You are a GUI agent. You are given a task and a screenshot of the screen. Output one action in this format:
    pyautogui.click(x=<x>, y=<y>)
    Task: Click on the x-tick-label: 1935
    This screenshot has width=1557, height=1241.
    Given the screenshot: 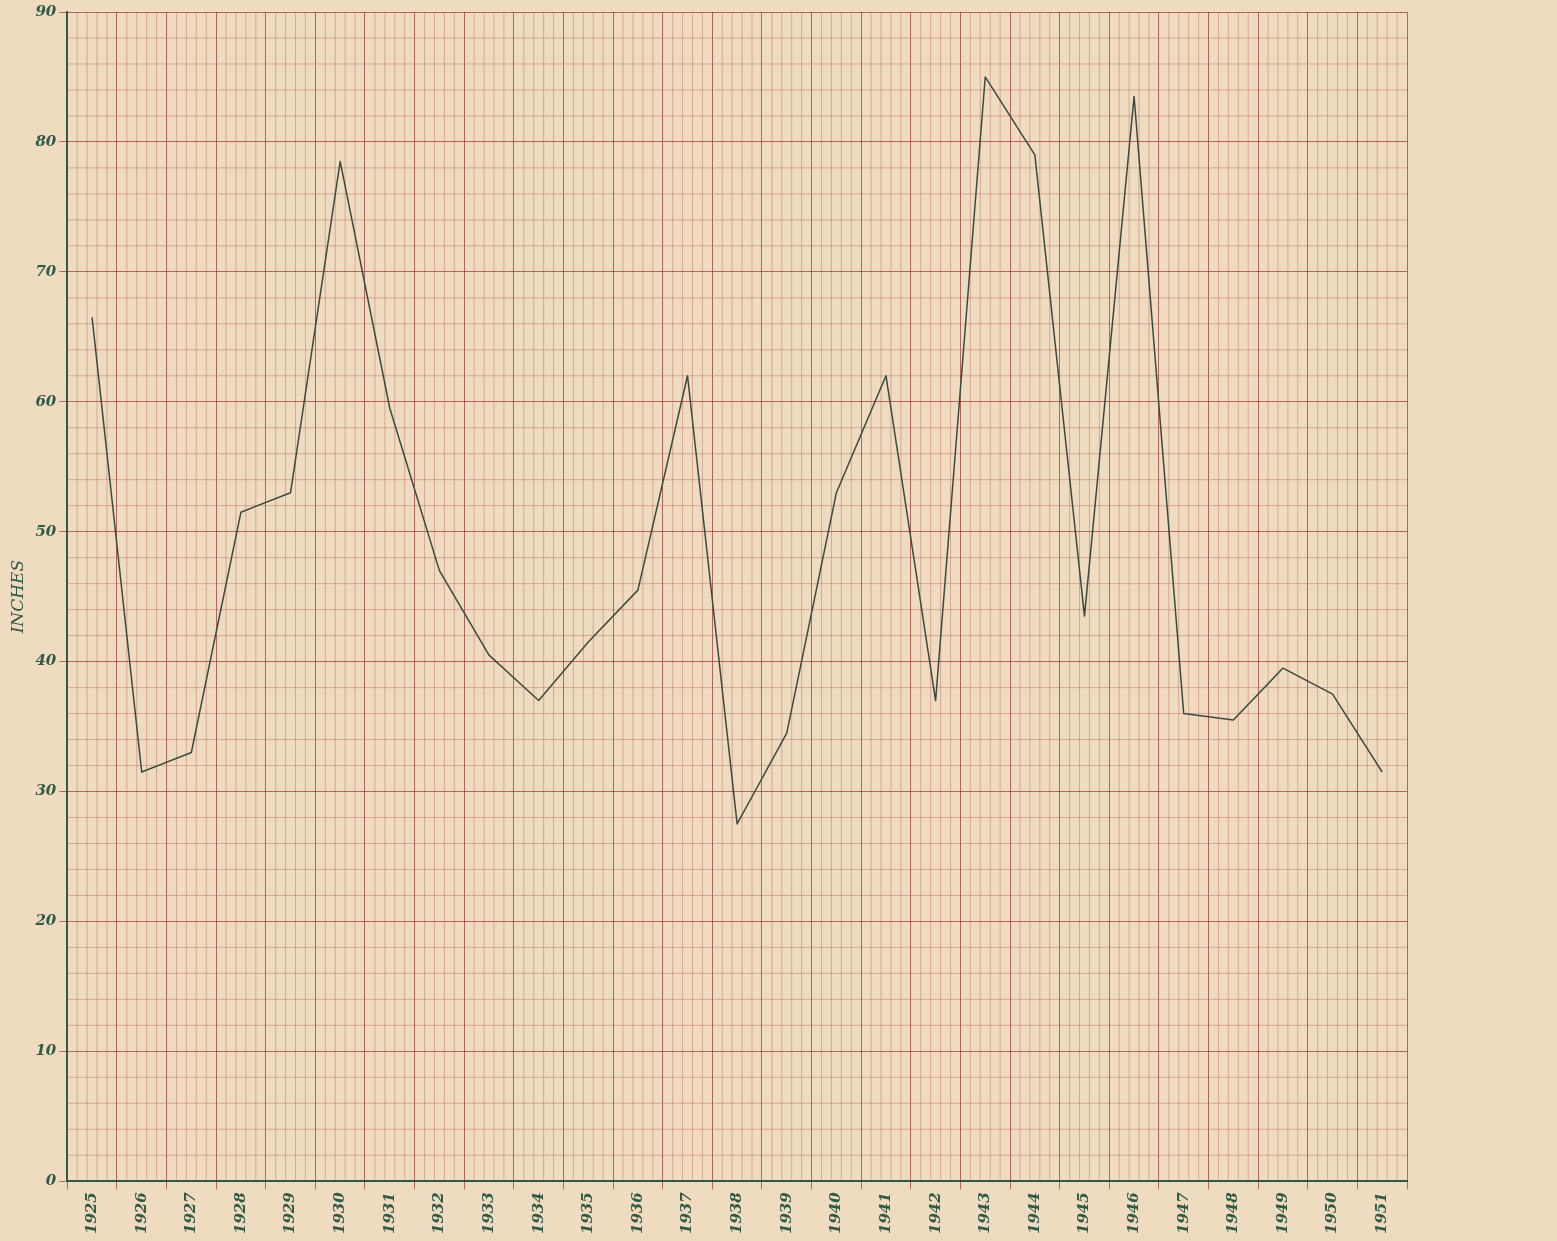 What is the action you would take?
    pyautogui.click(x=587, y=1213)
    